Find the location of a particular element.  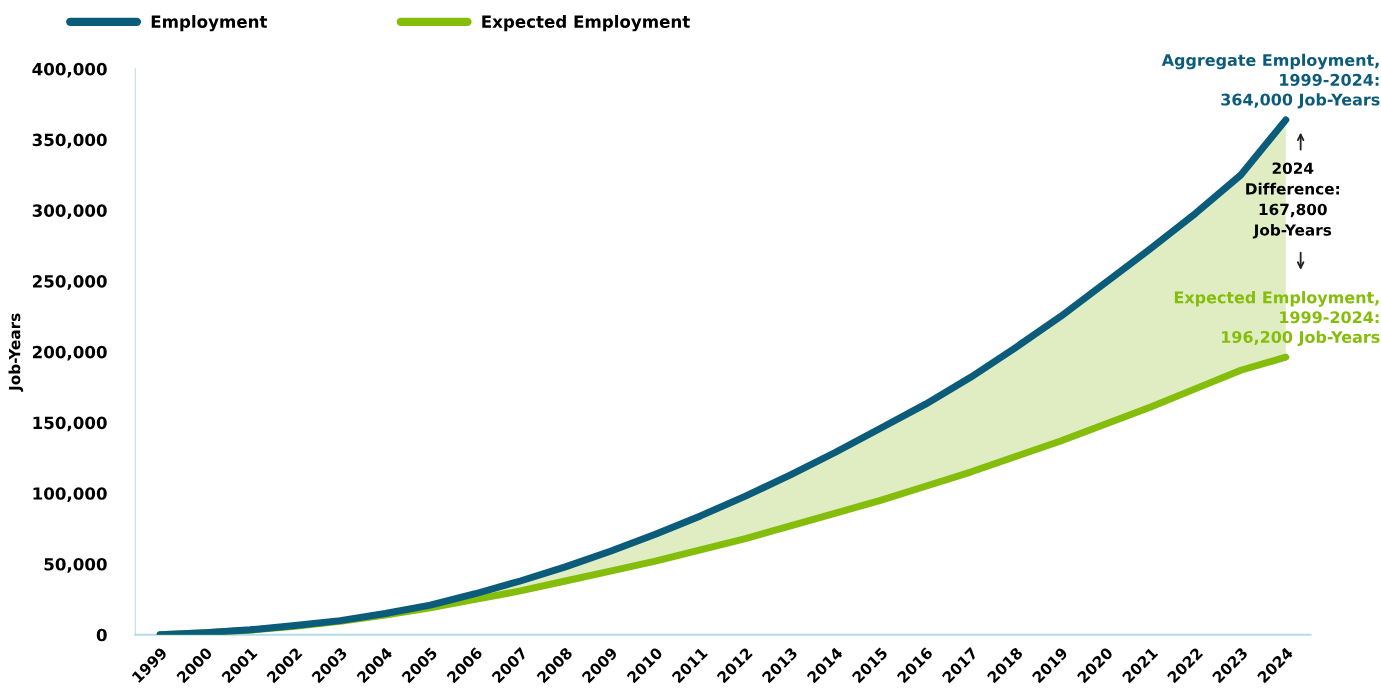

annotation: 2024 Difference: 167,800 Job-Years is located at coordinates (1292, 200).